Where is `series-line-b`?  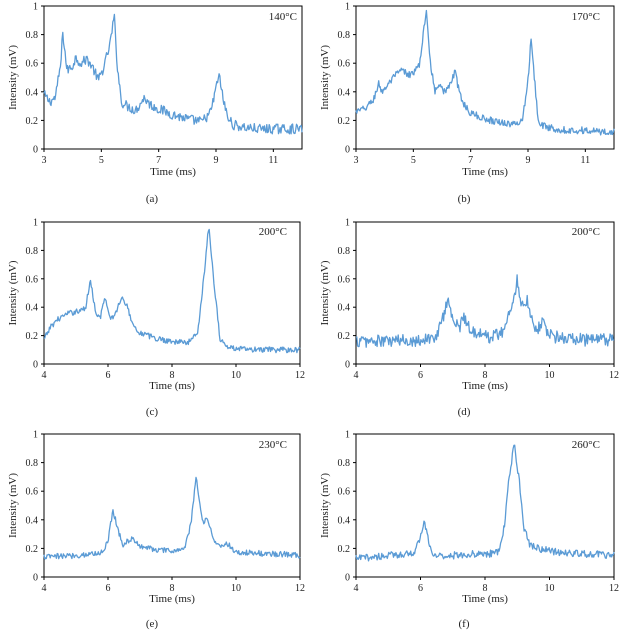
series-line-b is located at coordinates (485, 72).